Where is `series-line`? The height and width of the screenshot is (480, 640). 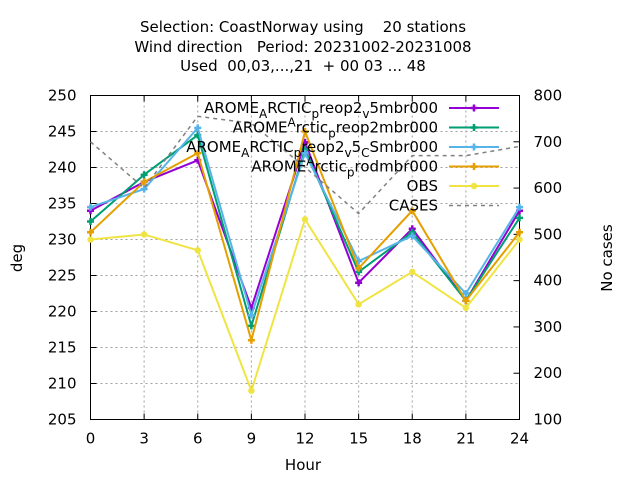 series-line is located at coordinates (305, 165).